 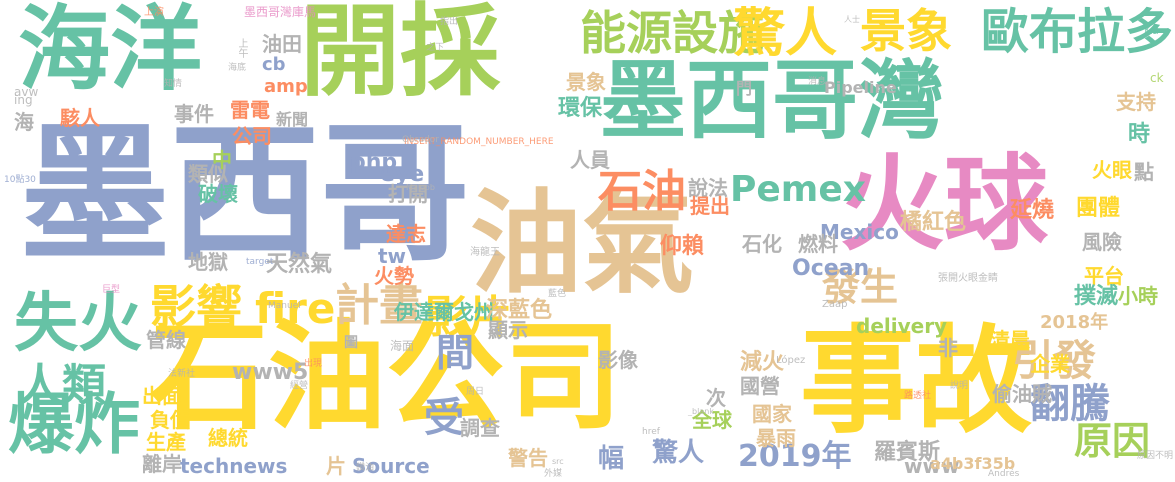 What do you see at coordinates (590, 160) in the screenshot?
I see `word-78: 人員` at bounding box center [590, 160].